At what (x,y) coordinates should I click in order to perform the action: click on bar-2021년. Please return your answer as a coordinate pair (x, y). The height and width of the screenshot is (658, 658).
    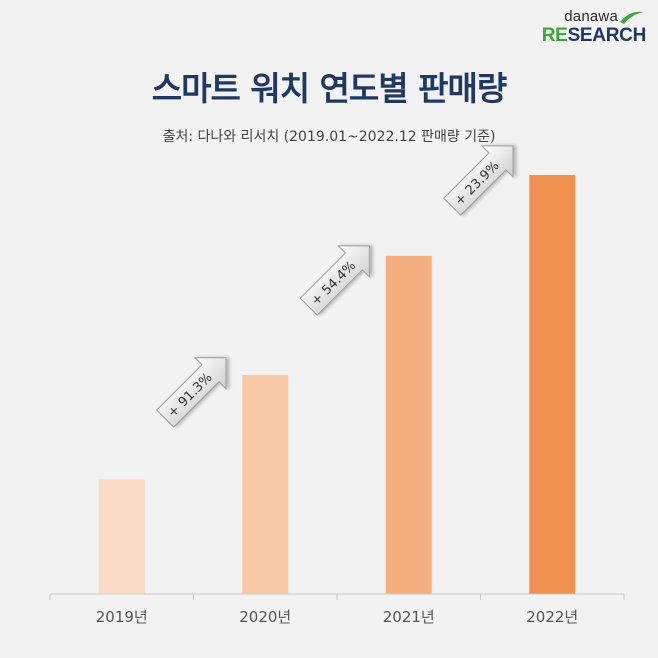
    Looking at the image, I should click on (408, 425).